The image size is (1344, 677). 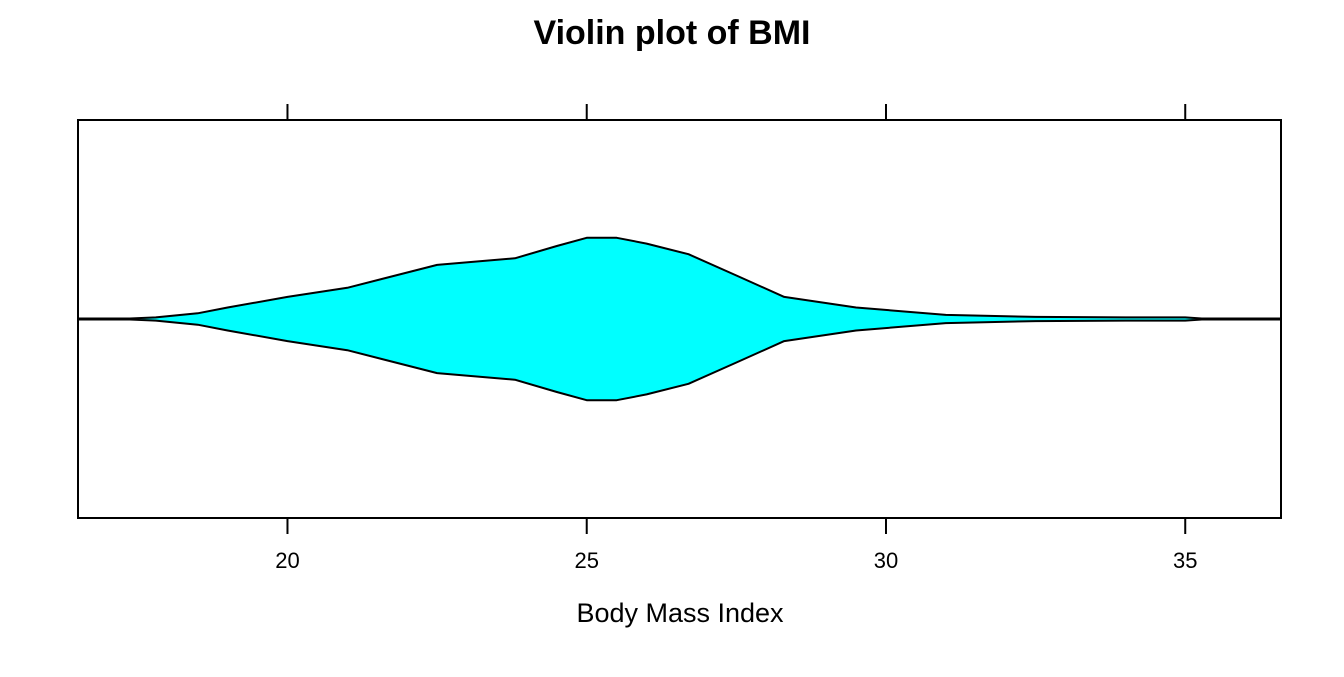 I want to click on x-tick-label: 35, so click(x=1185, y=560).